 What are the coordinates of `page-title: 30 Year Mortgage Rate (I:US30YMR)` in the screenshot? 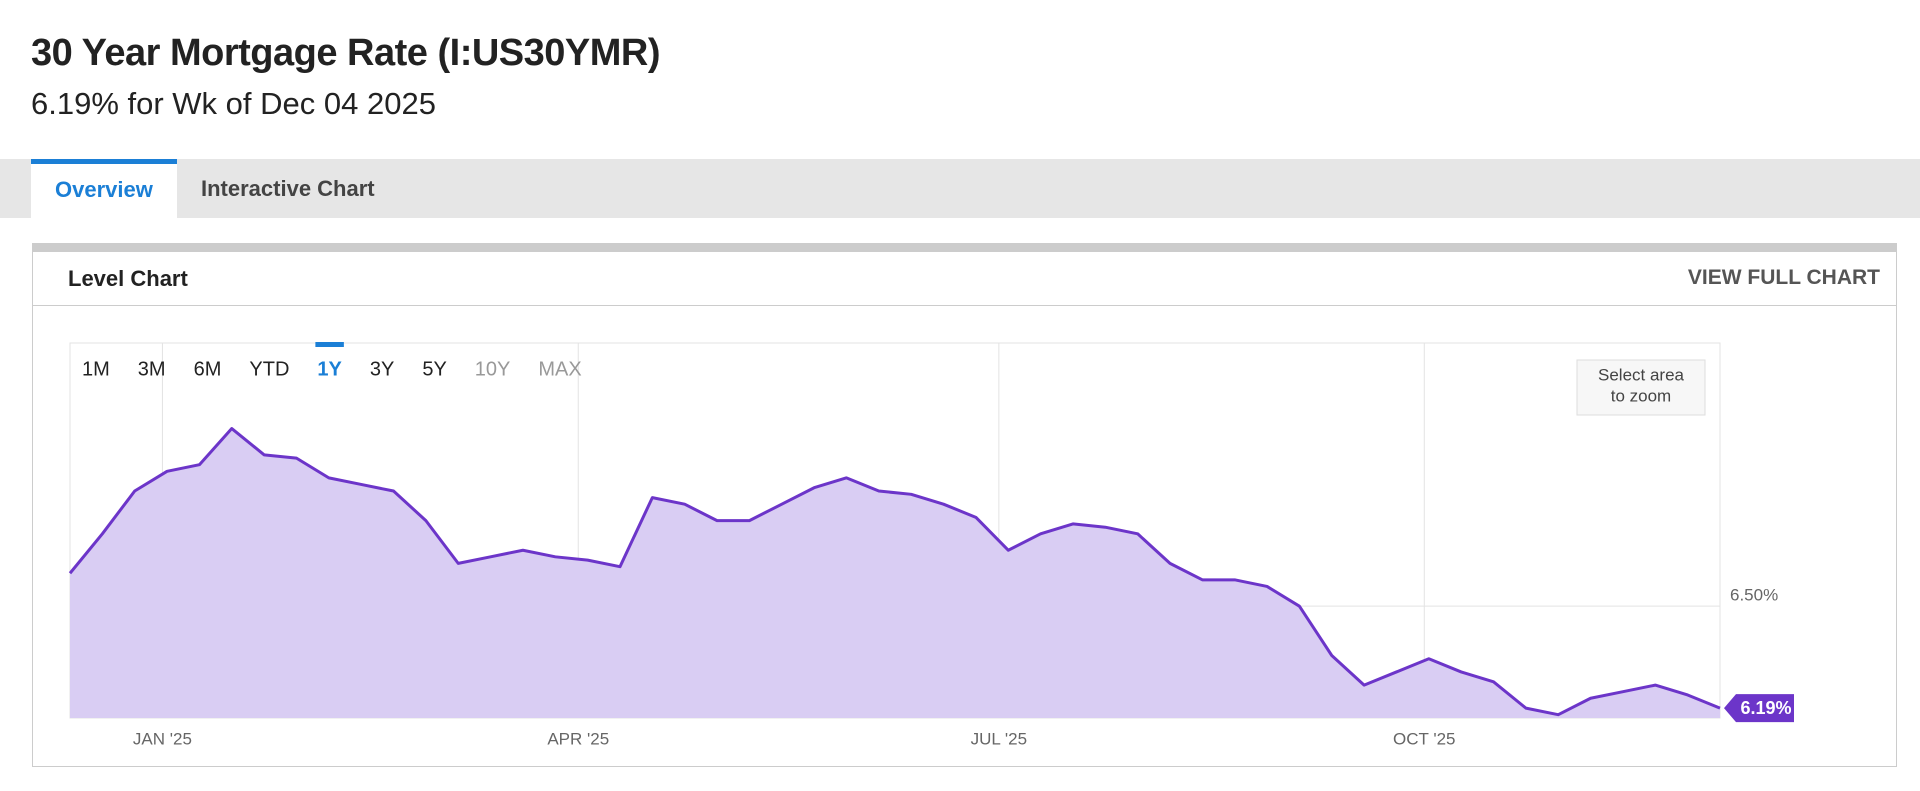 It's located at (346, 53).